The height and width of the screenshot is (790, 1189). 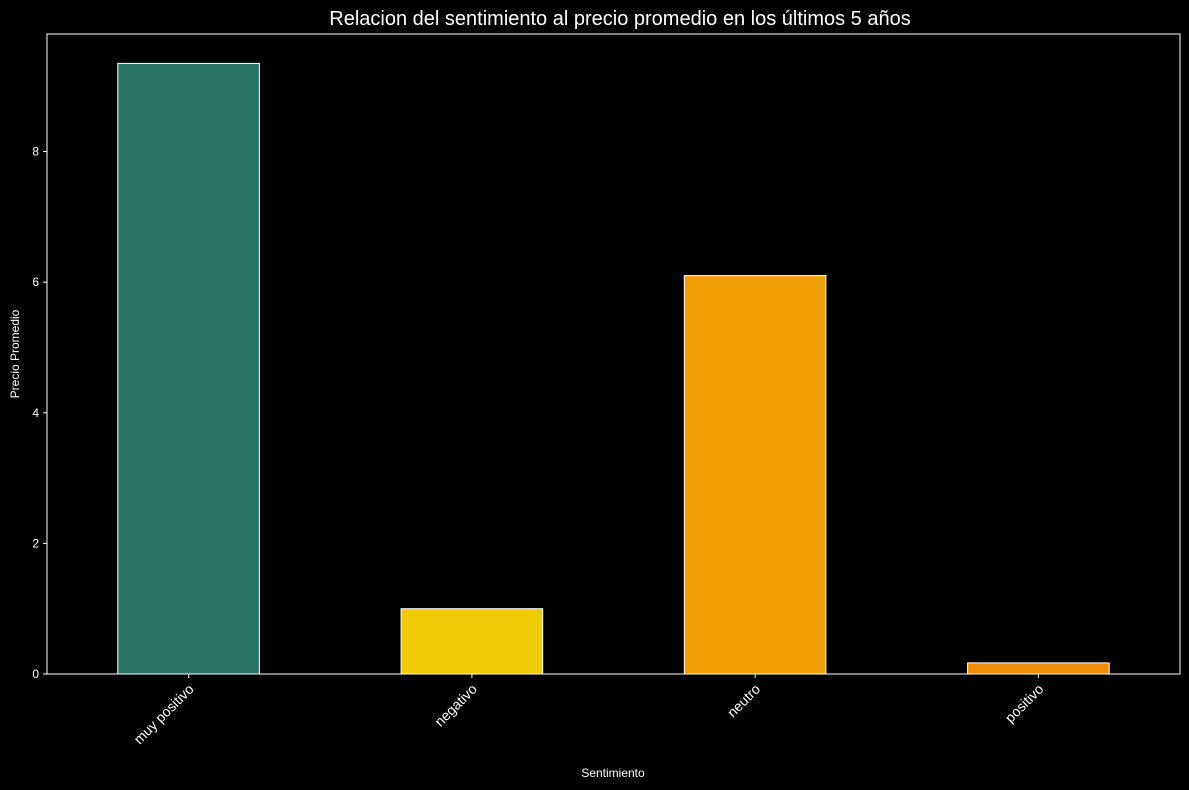 What do you see at coordinates (472, 641) in the screenshot?
I see `bar-negativo` at bounding box center [472, 641].